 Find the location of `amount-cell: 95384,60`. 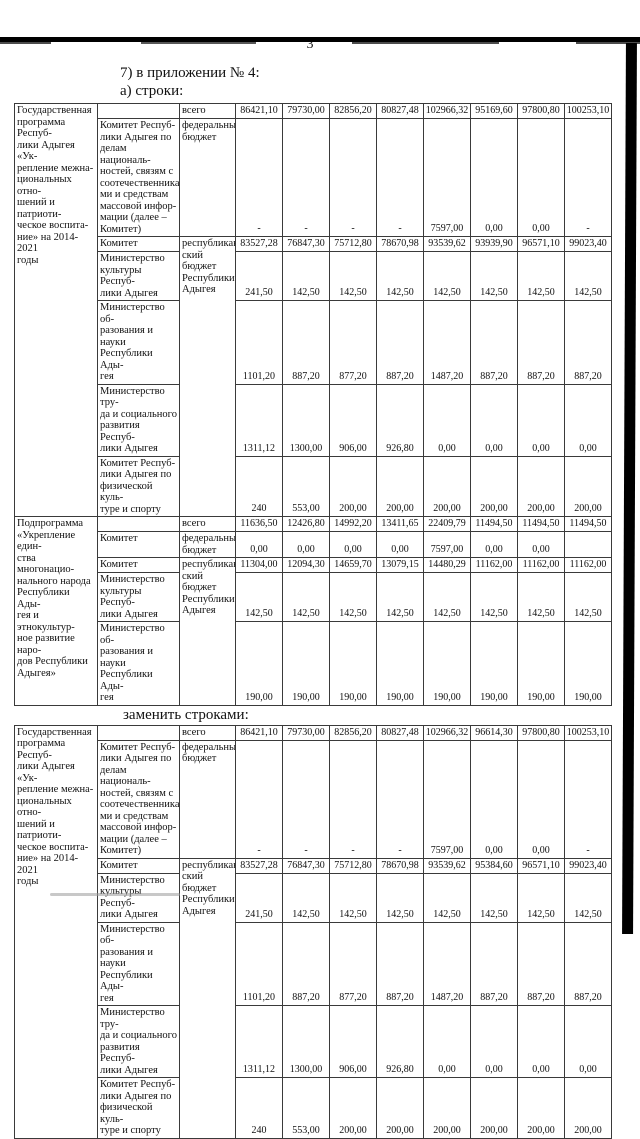

amount-cell: 95384,60 is located at coordinates (494, 865).